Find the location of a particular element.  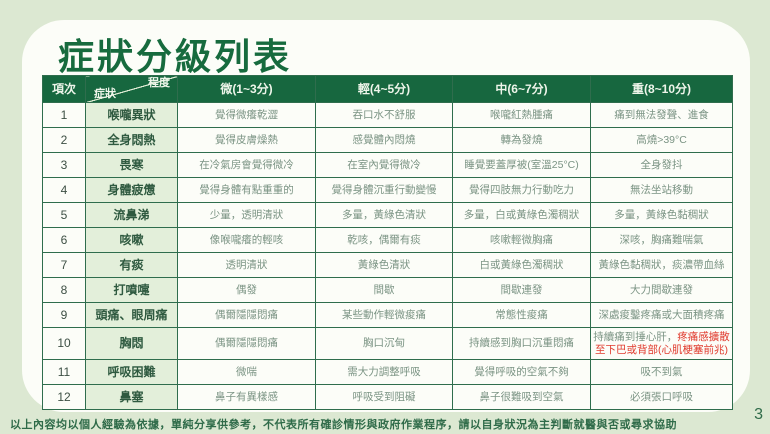

table-row: 2 全身悶熱 覺得皮膚燥熱 感覺體內悶燒 轉為發燒 高燒>39°C is located at coordinates (387, 140).